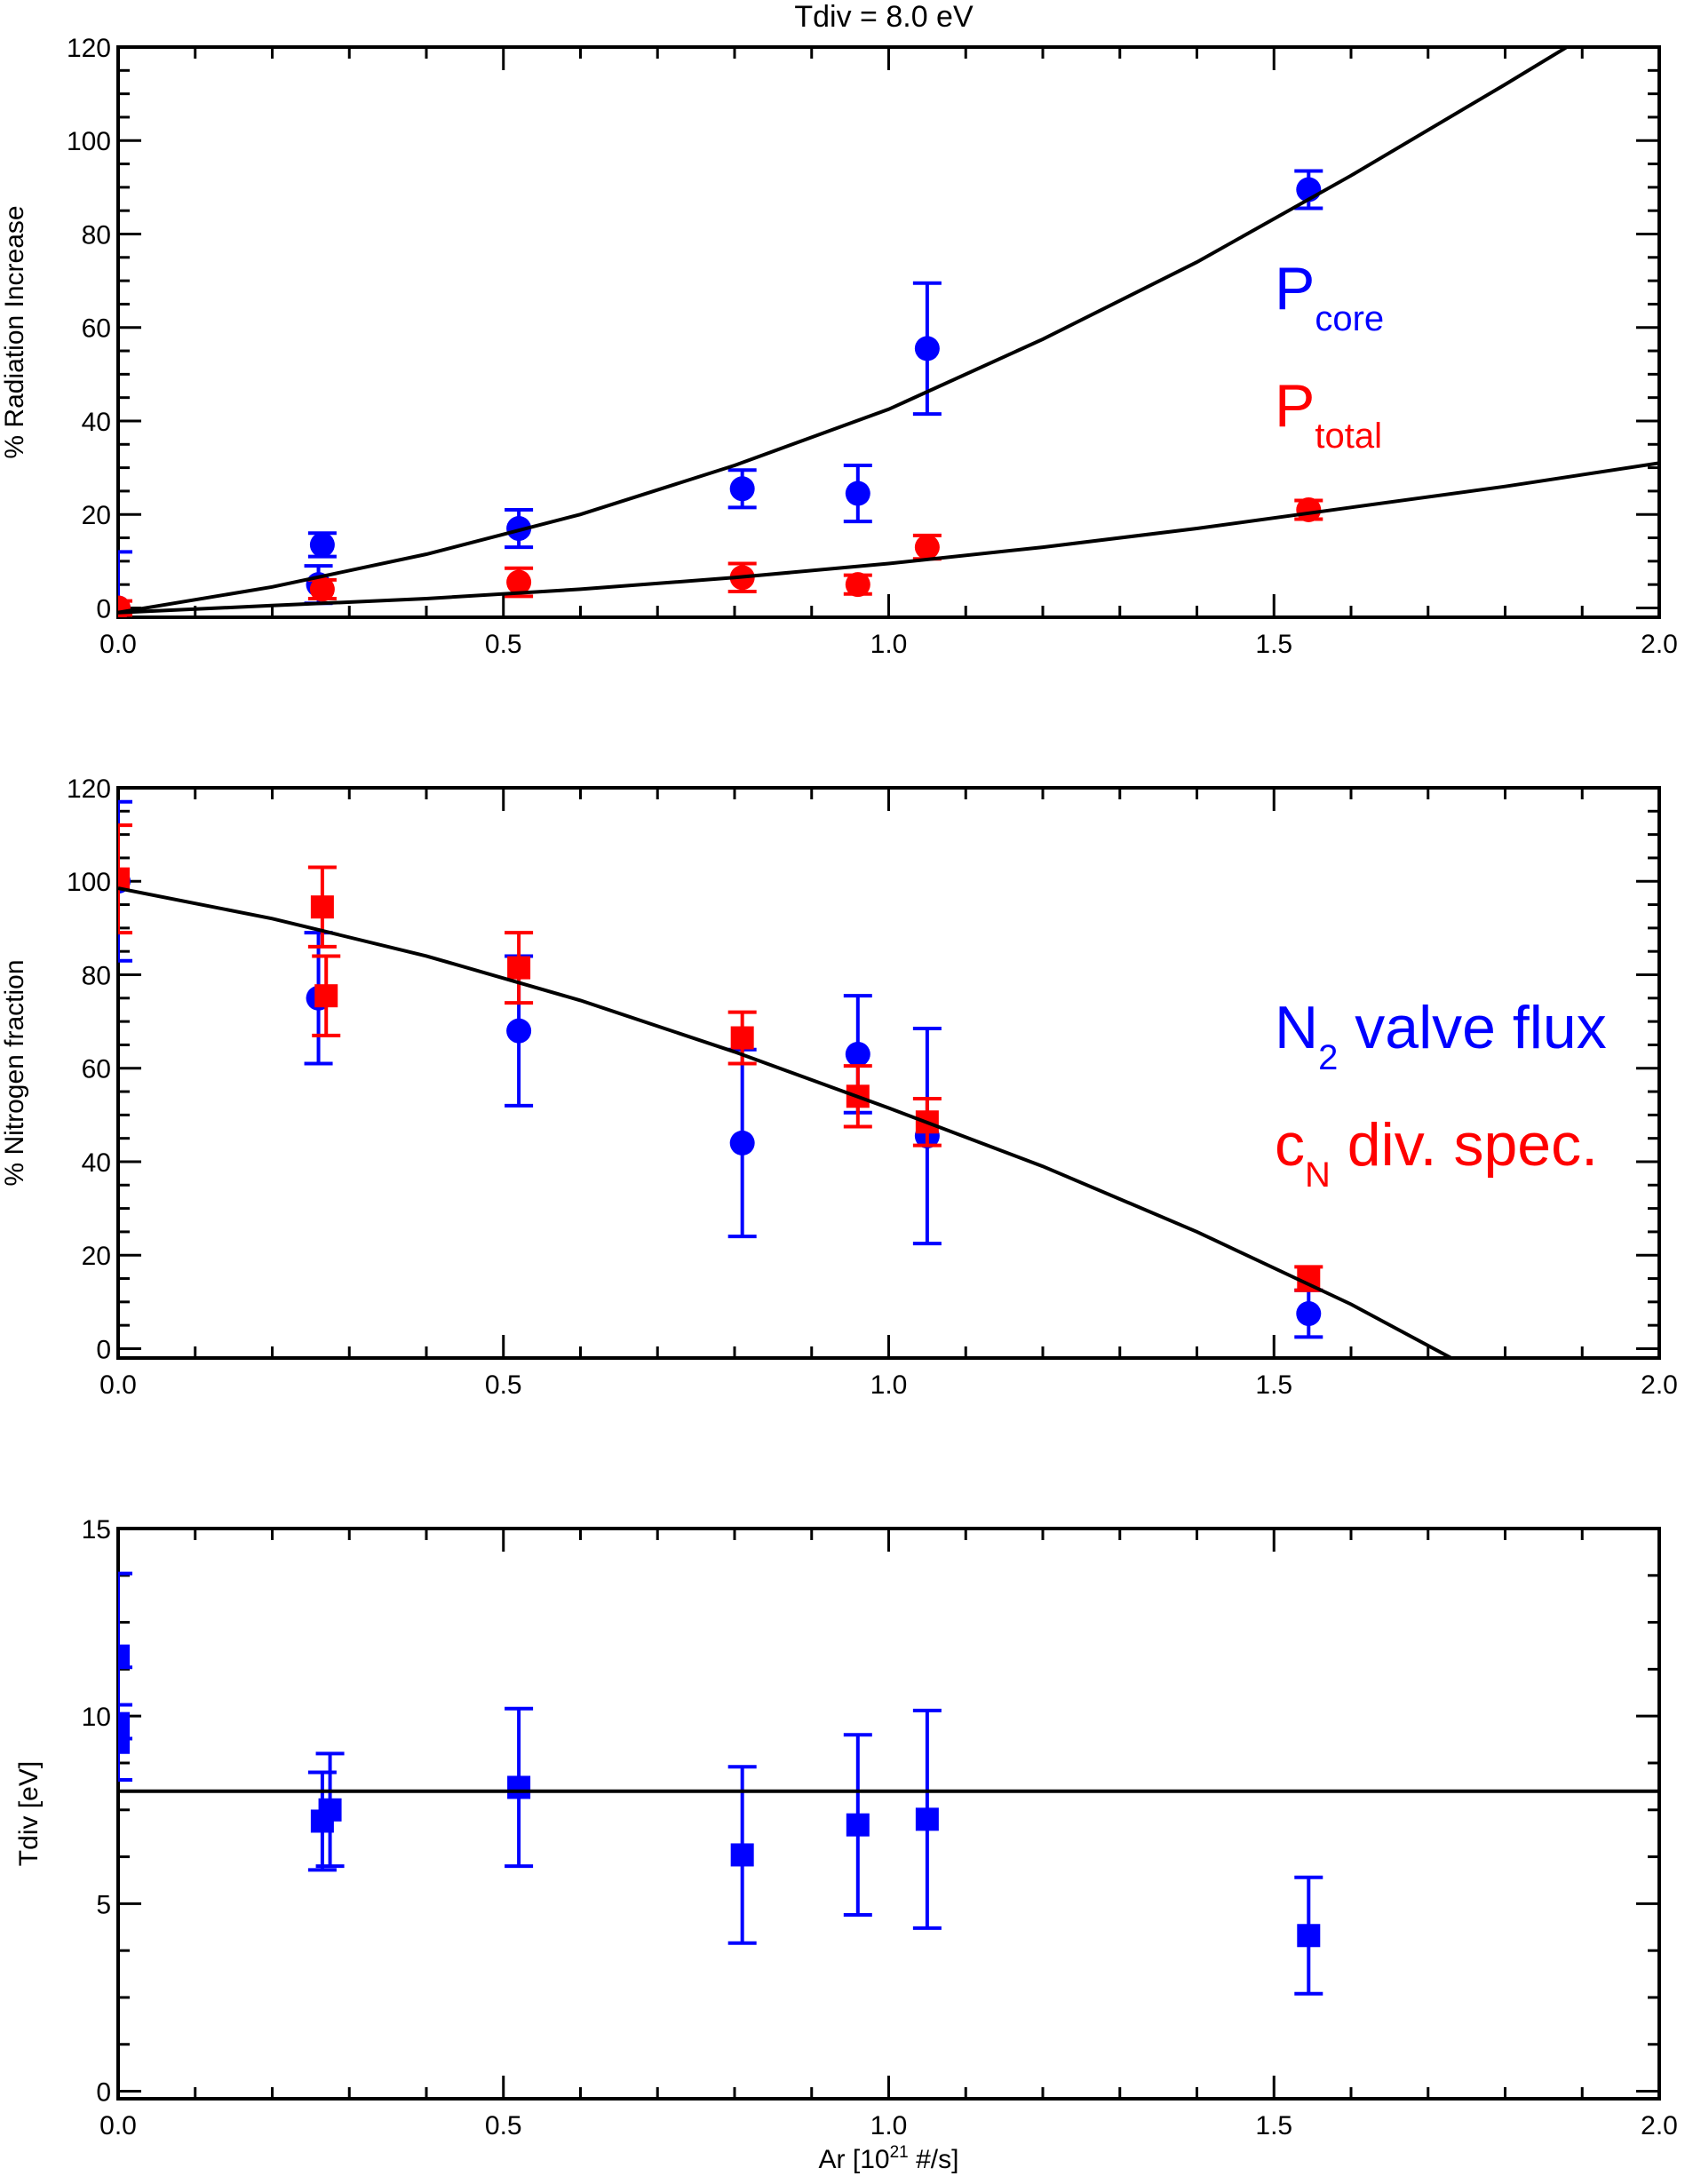  I want to click on legend-entry-subscript: total, so click(1348, 436).